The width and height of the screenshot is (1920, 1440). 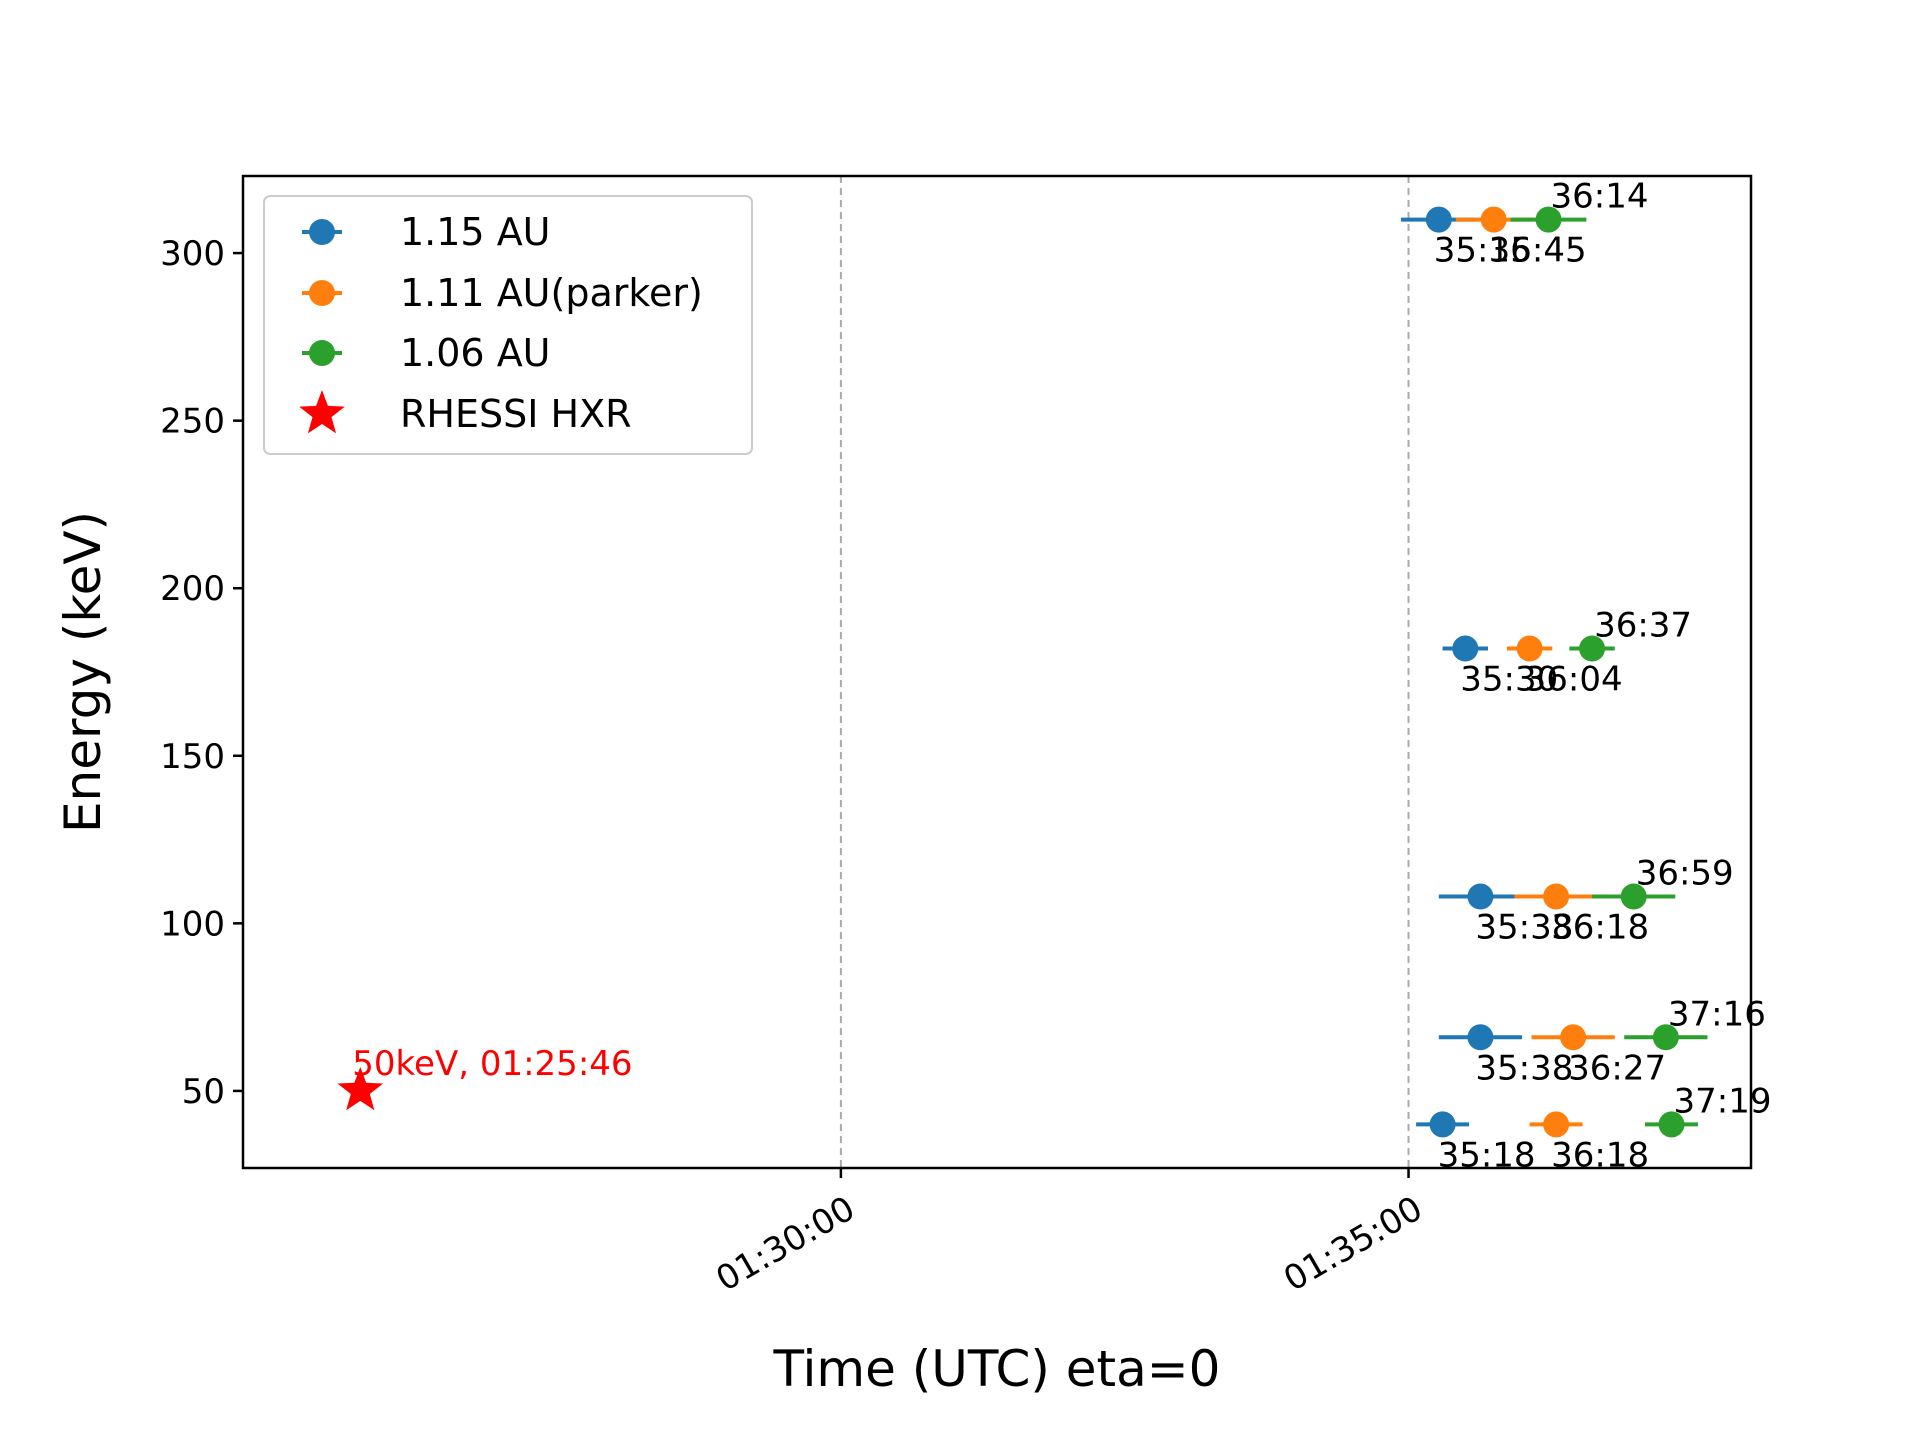 What do you see at coordinates (1643, 626) in the screenshot?
I see `data-label: 36:37` at bounding box center [1643, 626].